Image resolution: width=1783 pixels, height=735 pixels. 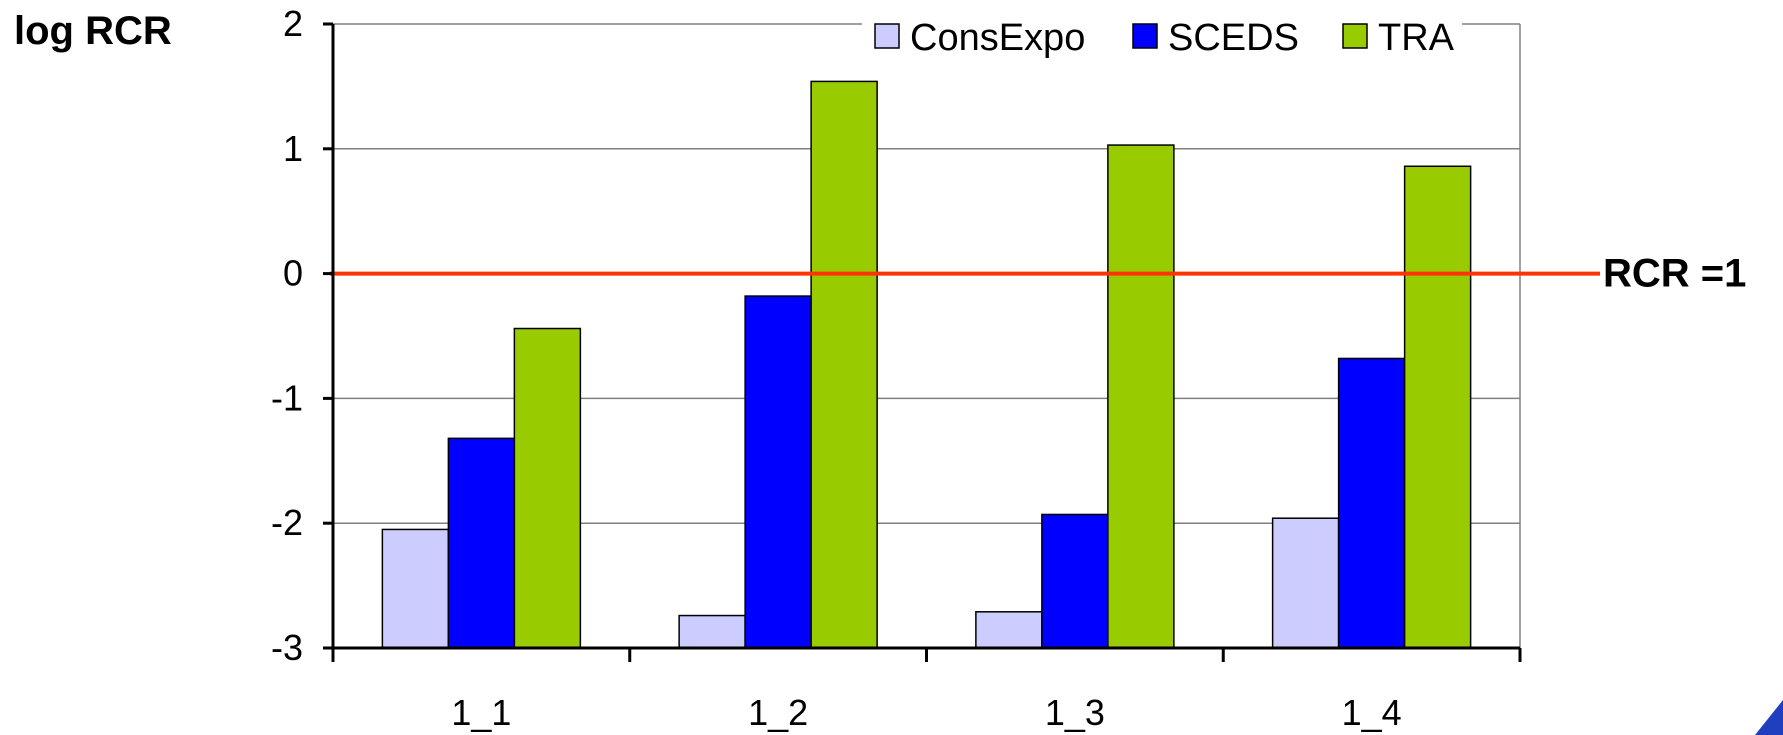 What do you see at coordinates (481, 712) in the screenshot?
I see `x-tick-label-1-1: 1_1` at bounding box center [481, 712].